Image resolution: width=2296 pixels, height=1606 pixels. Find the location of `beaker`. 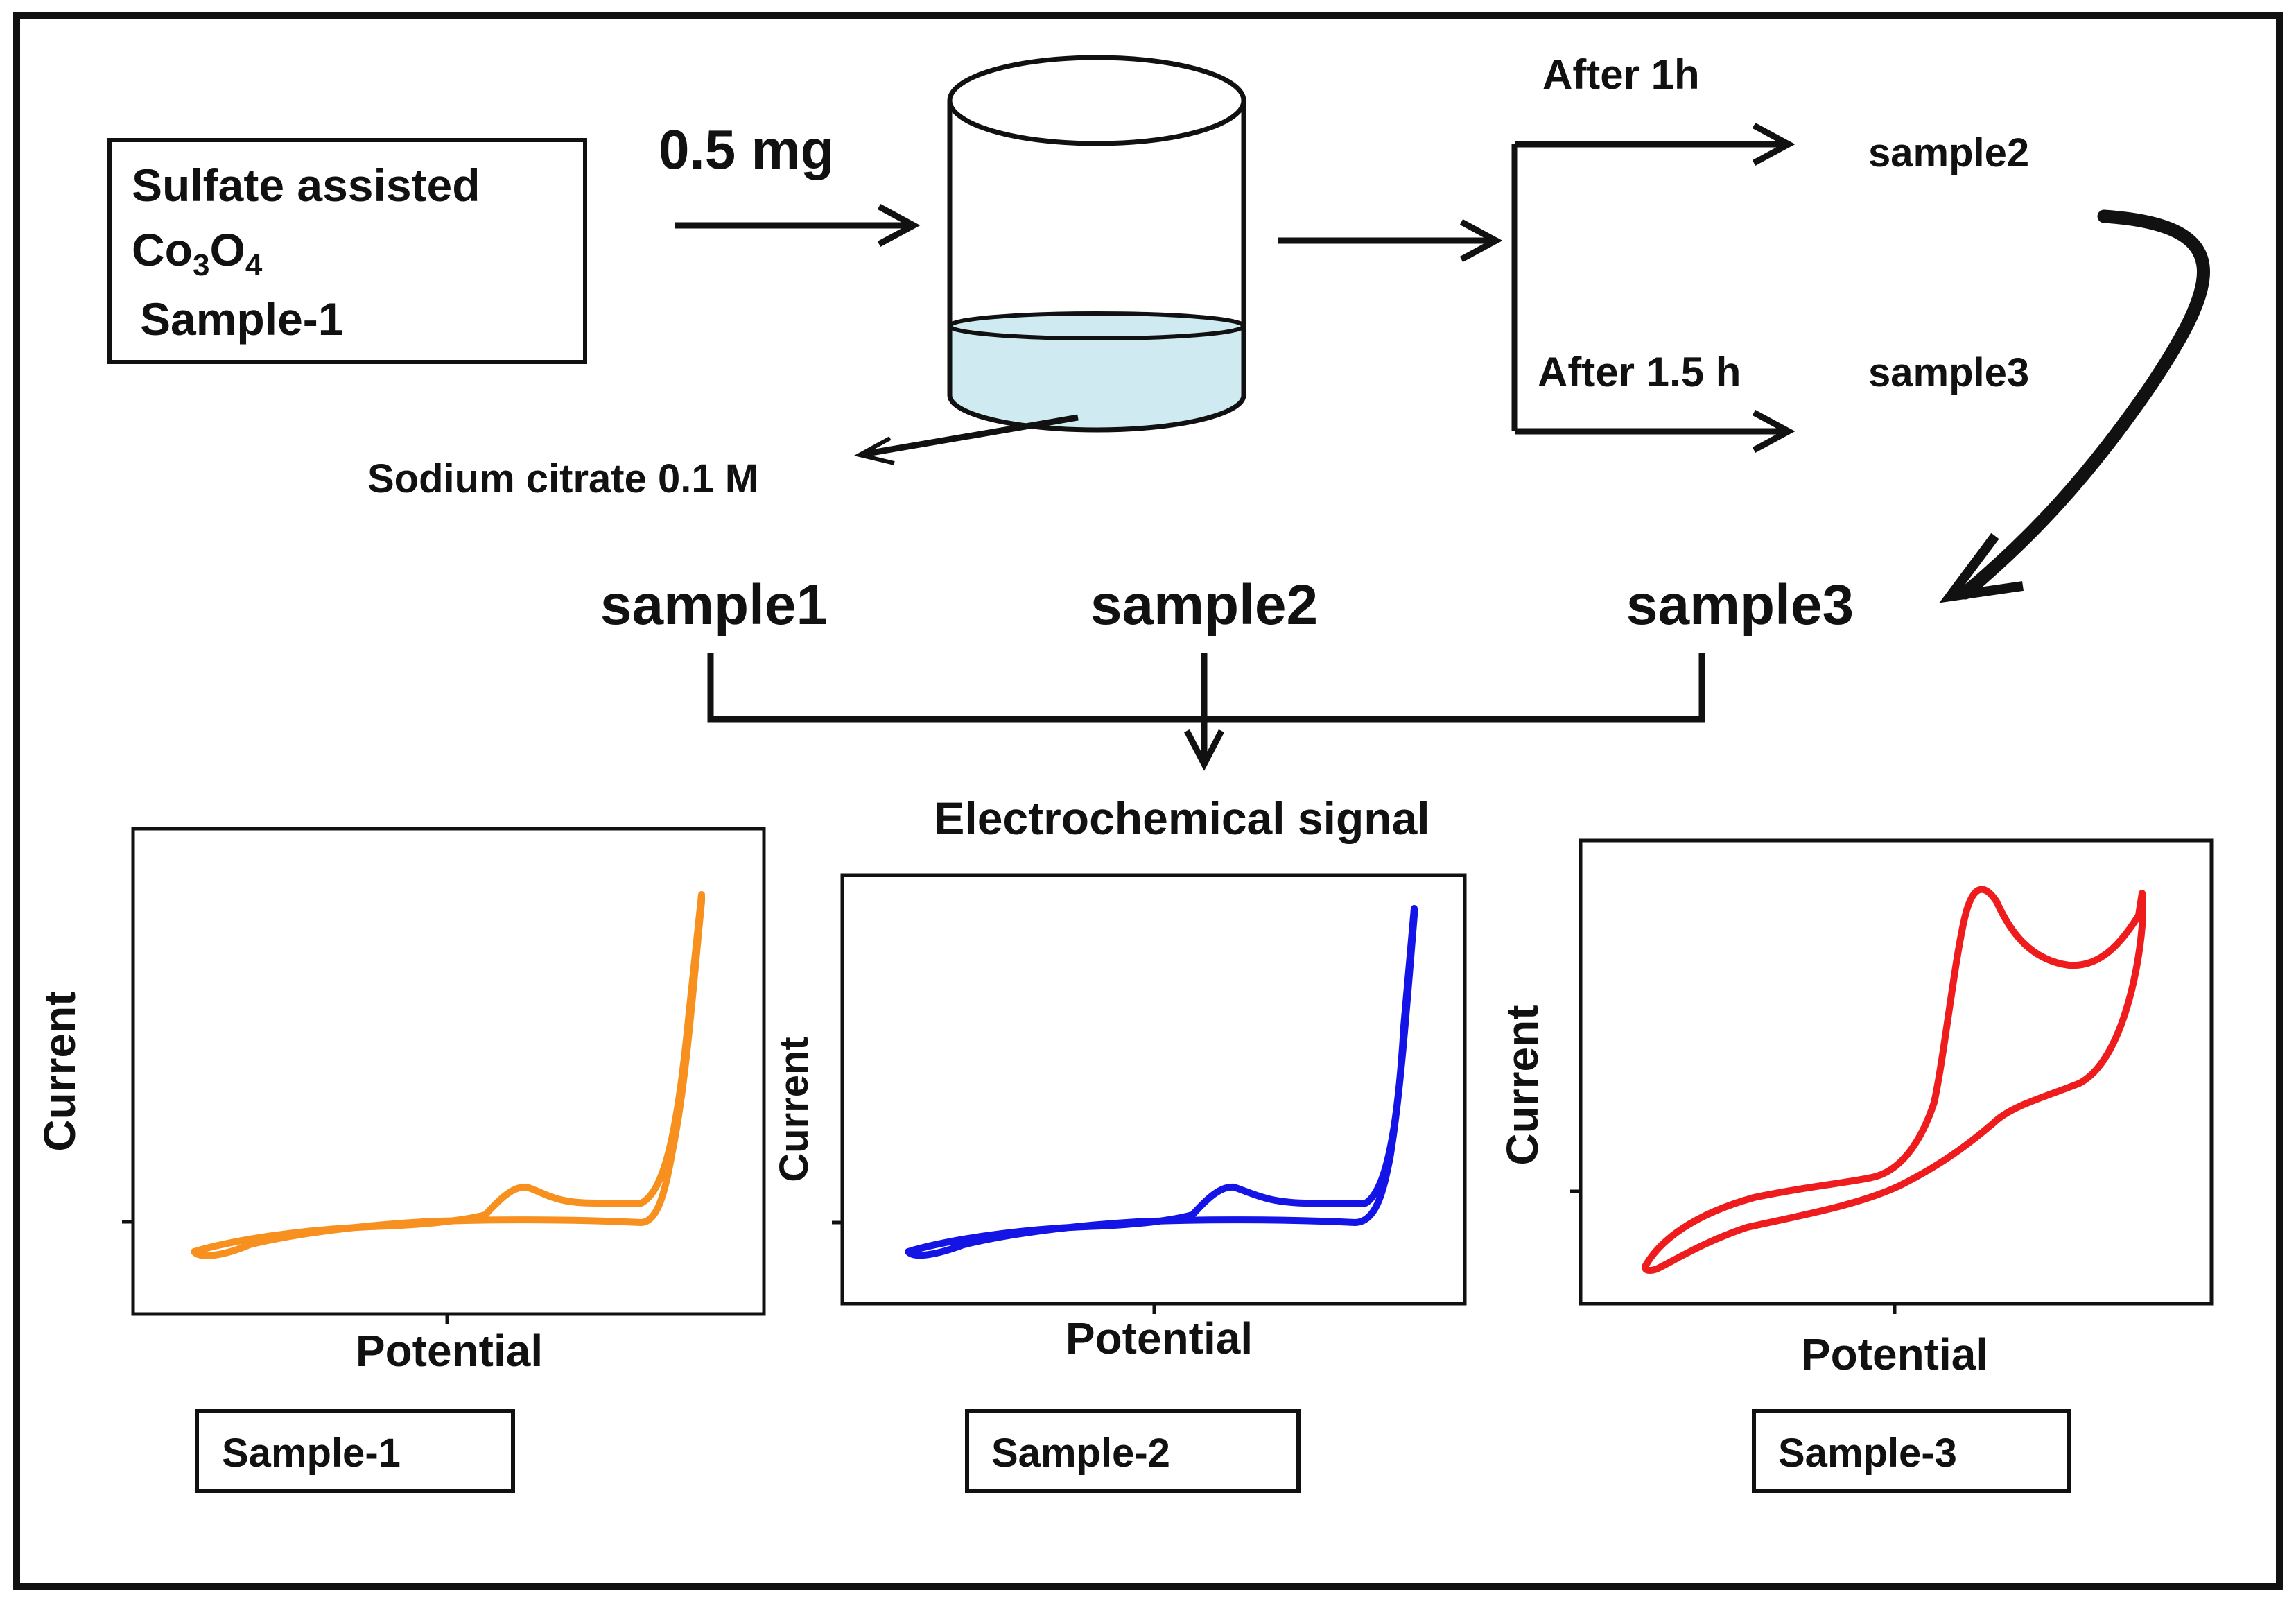

beaker is located at coordinates (1096, 244).